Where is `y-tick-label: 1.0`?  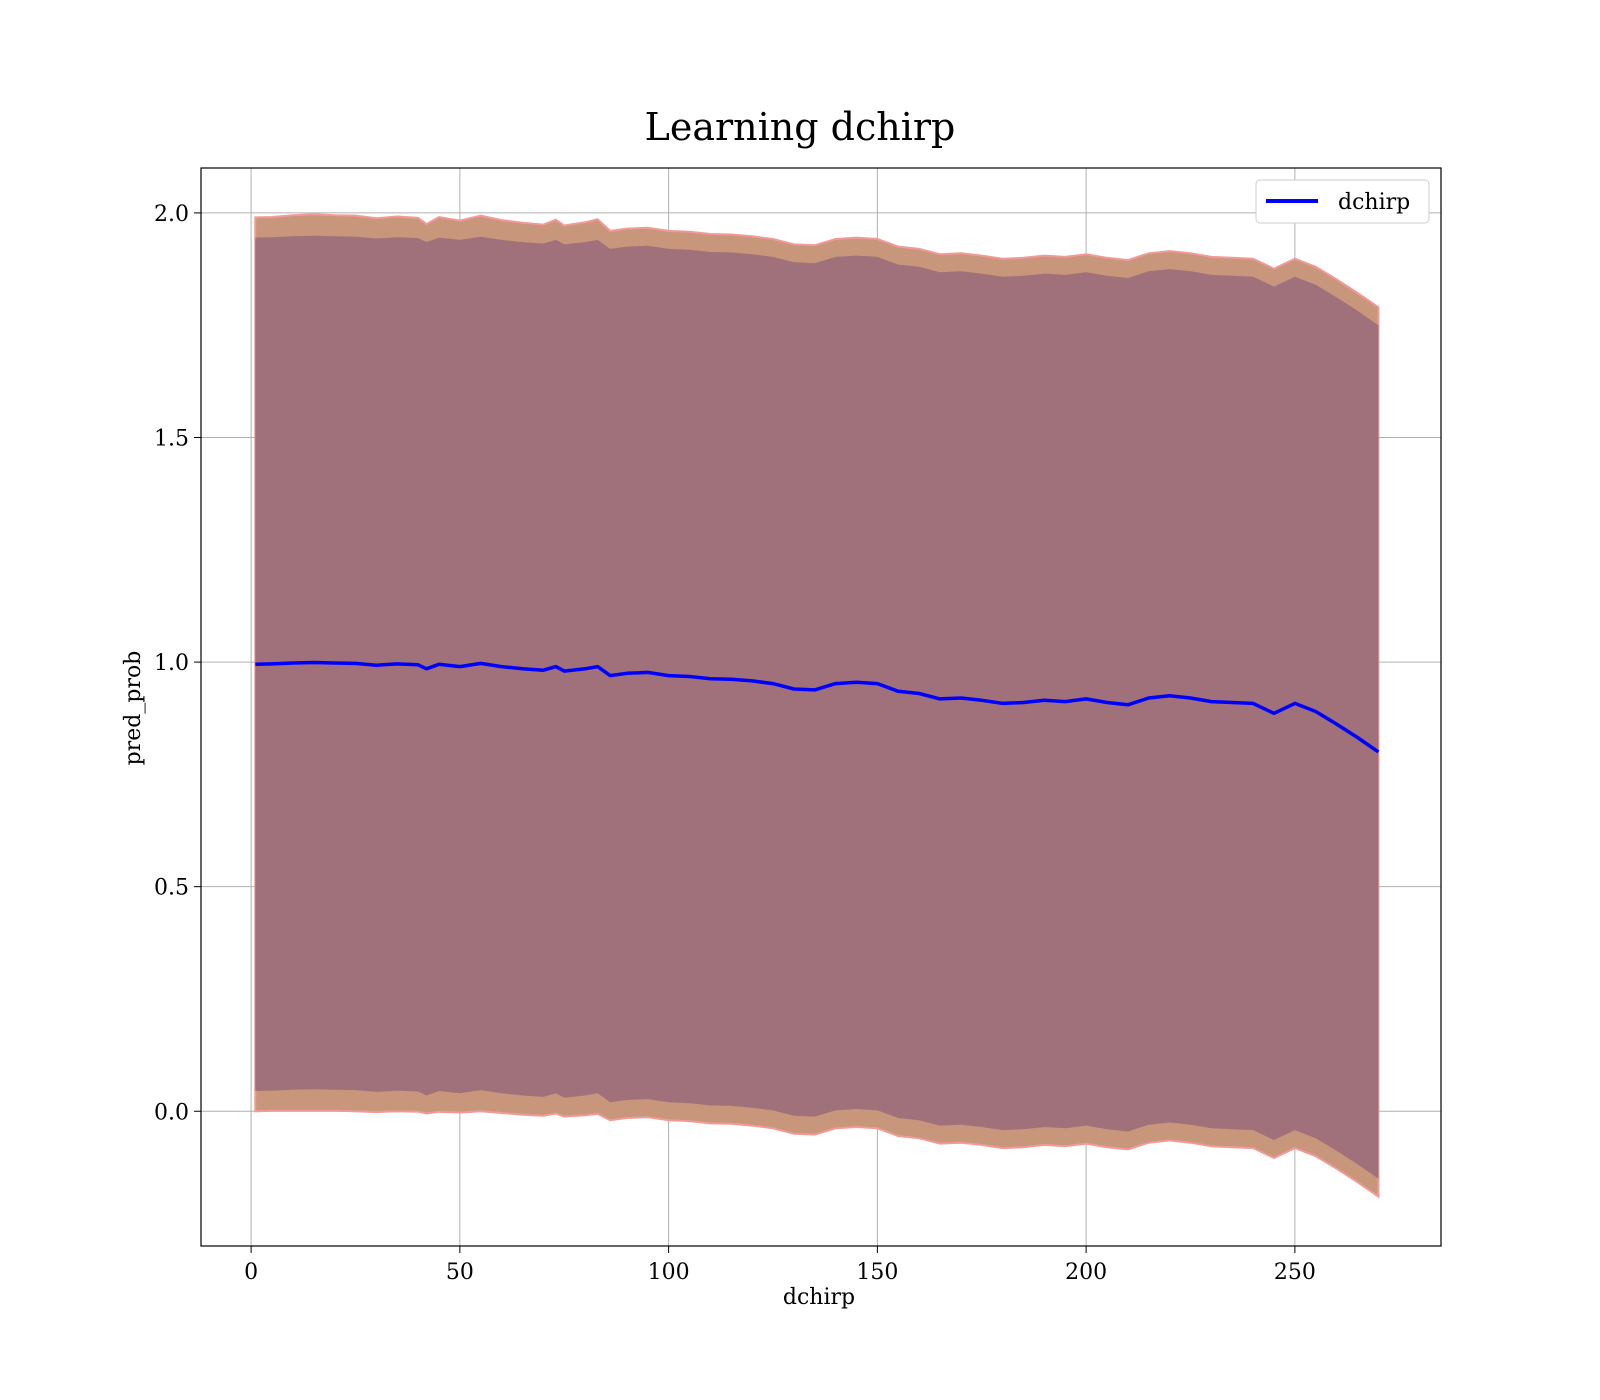 y-tick-label: 1.0 is located at coordinates (171, 663).